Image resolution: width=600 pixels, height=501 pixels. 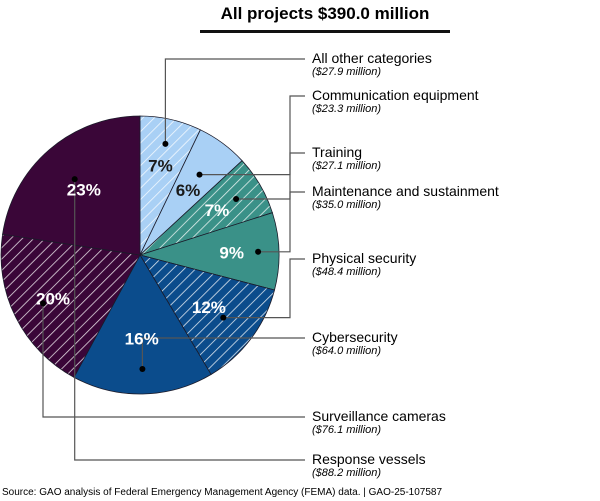 What do you see at coordinates (142, 324) in the screenshot?
I see `pie-slice-cybersecurity` at bounding box center [142, 324].